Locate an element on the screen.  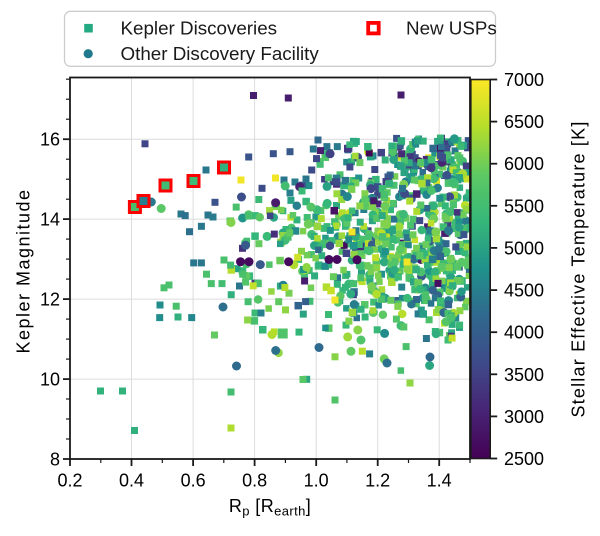
svg-text: 16 is located at coordinates (50, 140).